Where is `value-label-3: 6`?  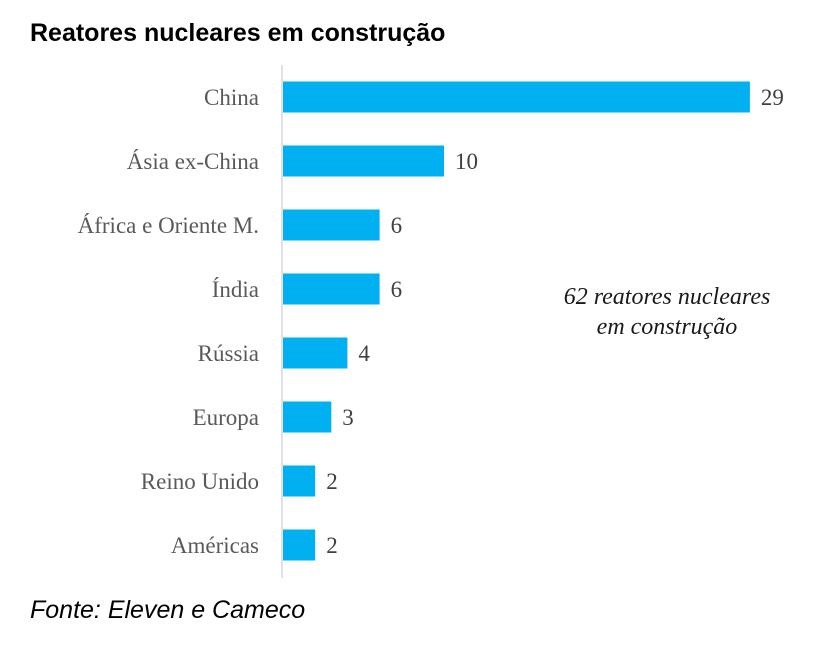
value-label-3: 6 is located at coordinates (397, 289).